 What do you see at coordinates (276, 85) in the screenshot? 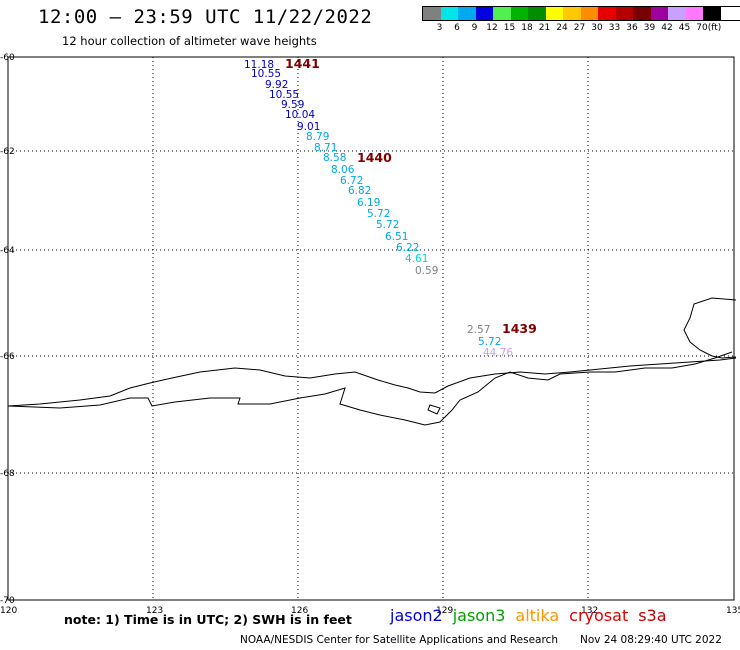
I see `wave-height-label: 9.92` at bounding box center [276, 85].